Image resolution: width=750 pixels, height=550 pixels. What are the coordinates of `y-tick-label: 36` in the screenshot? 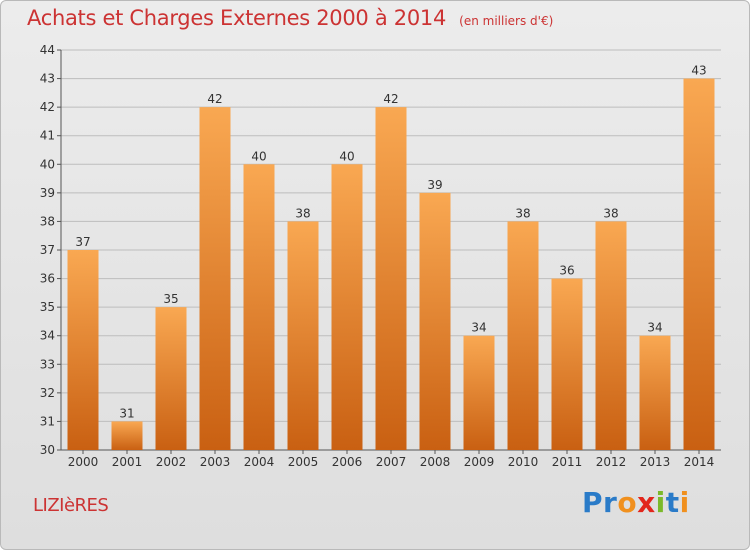 It's located at (47, 279).